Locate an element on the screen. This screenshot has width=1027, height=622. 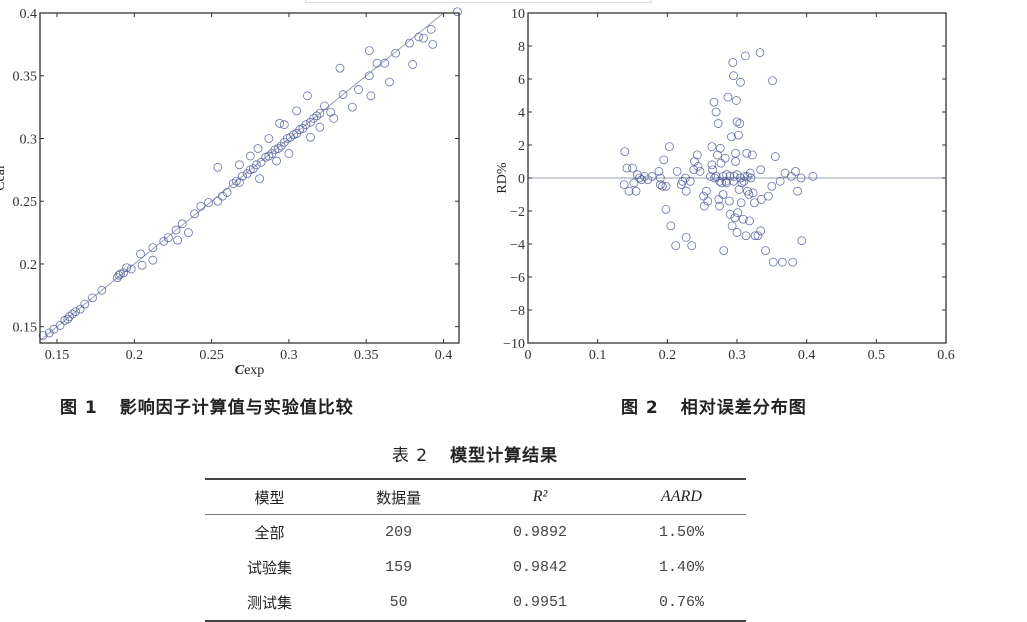
y-tick-label: 6 is located at coordinates (521, 80).